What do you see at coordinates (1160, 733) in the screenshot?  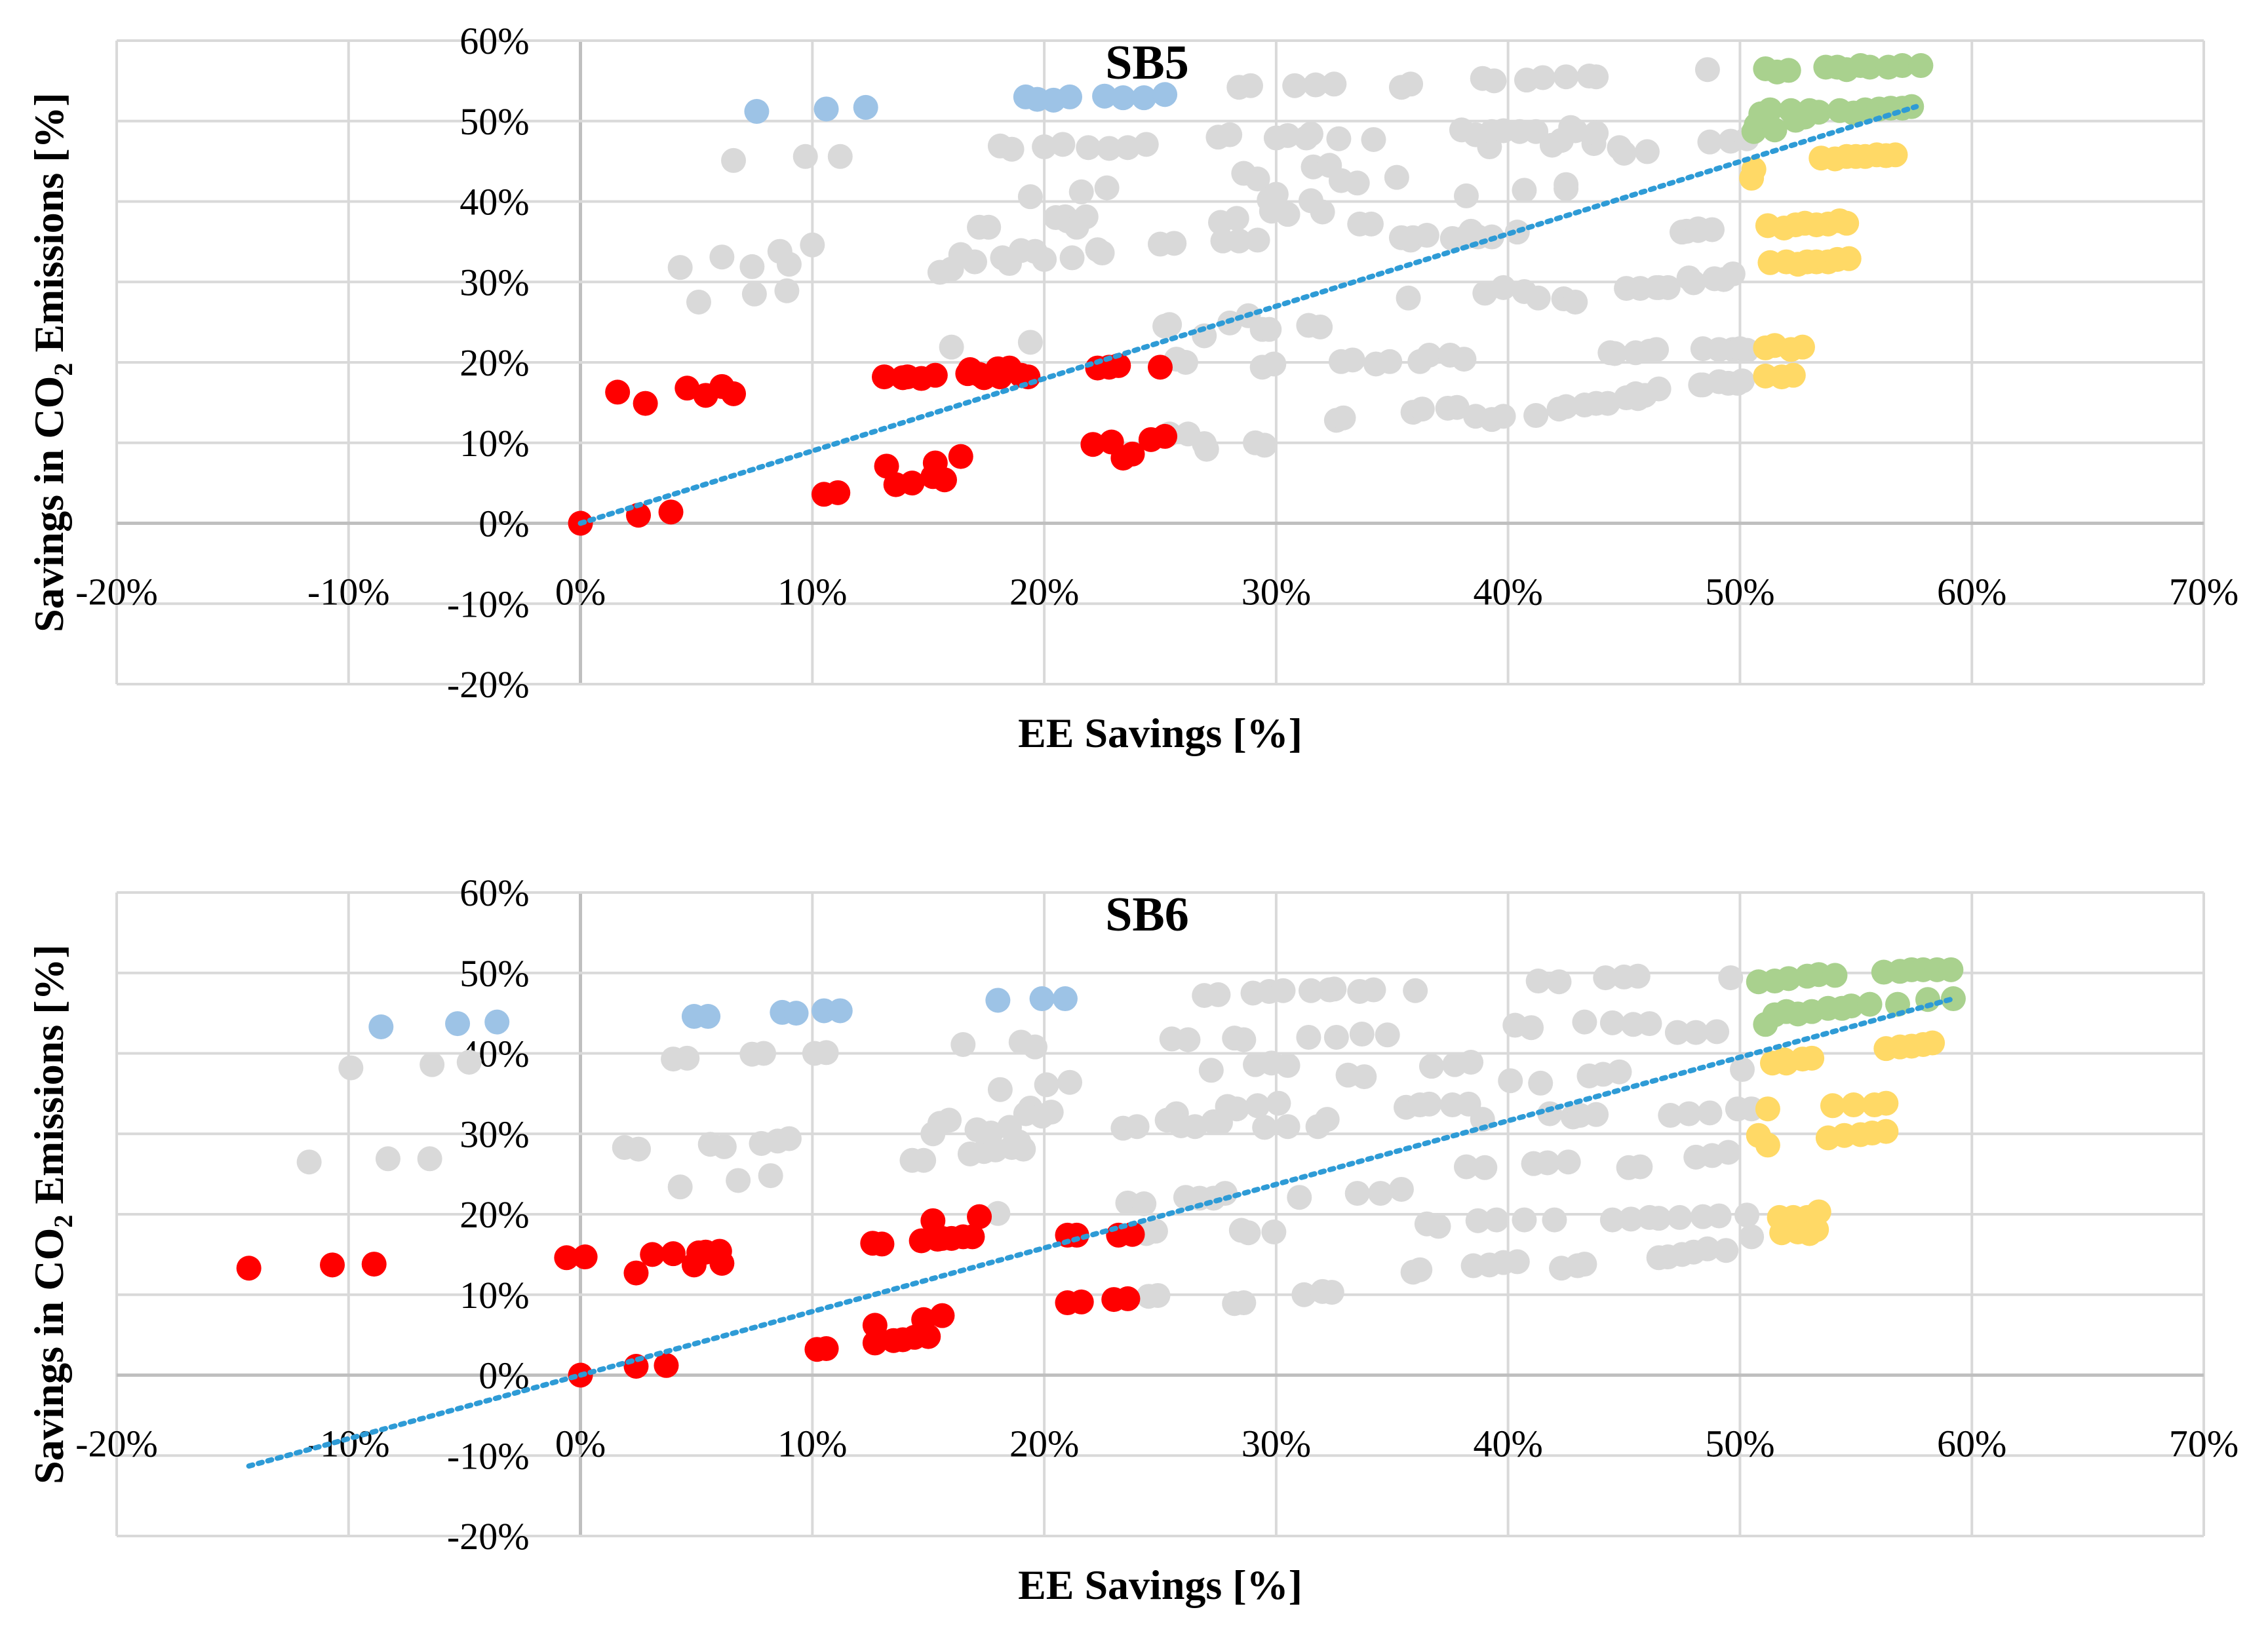 I see `chart-0-x-axis-label: EE Savings [%]` at bounding box center [1160, 733].